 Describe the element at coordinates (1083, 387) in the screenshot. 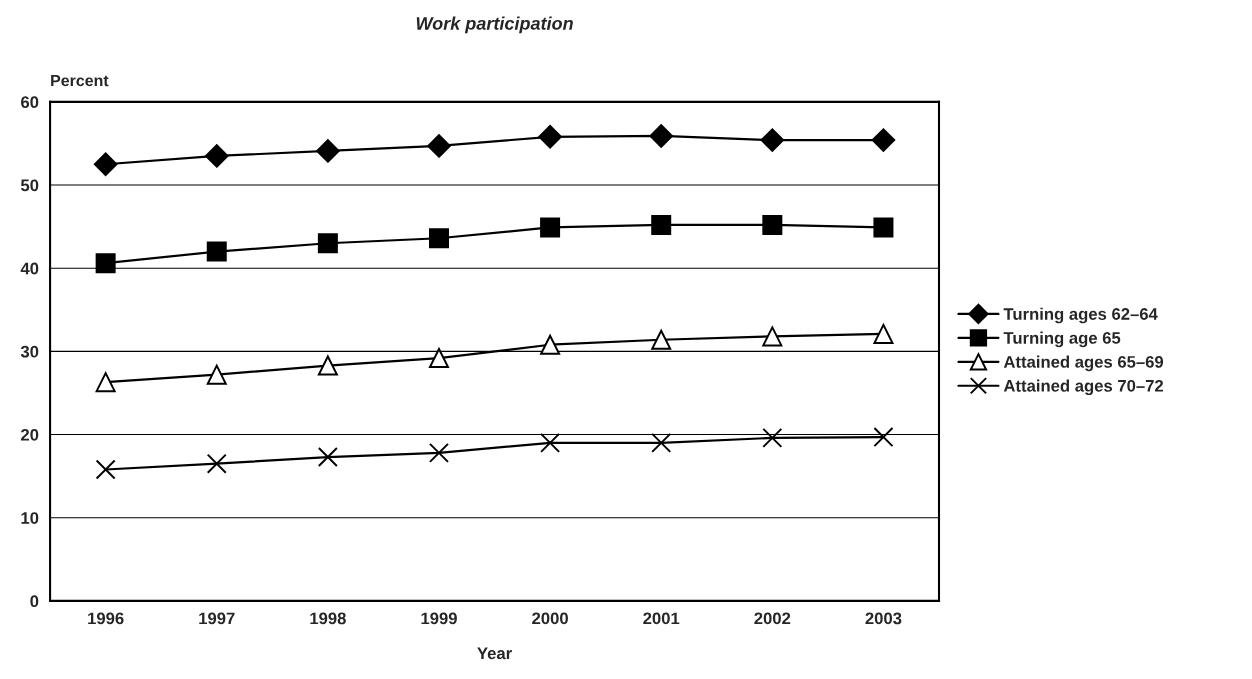

I see `legend-label: Attained ages 70–72` at that location.